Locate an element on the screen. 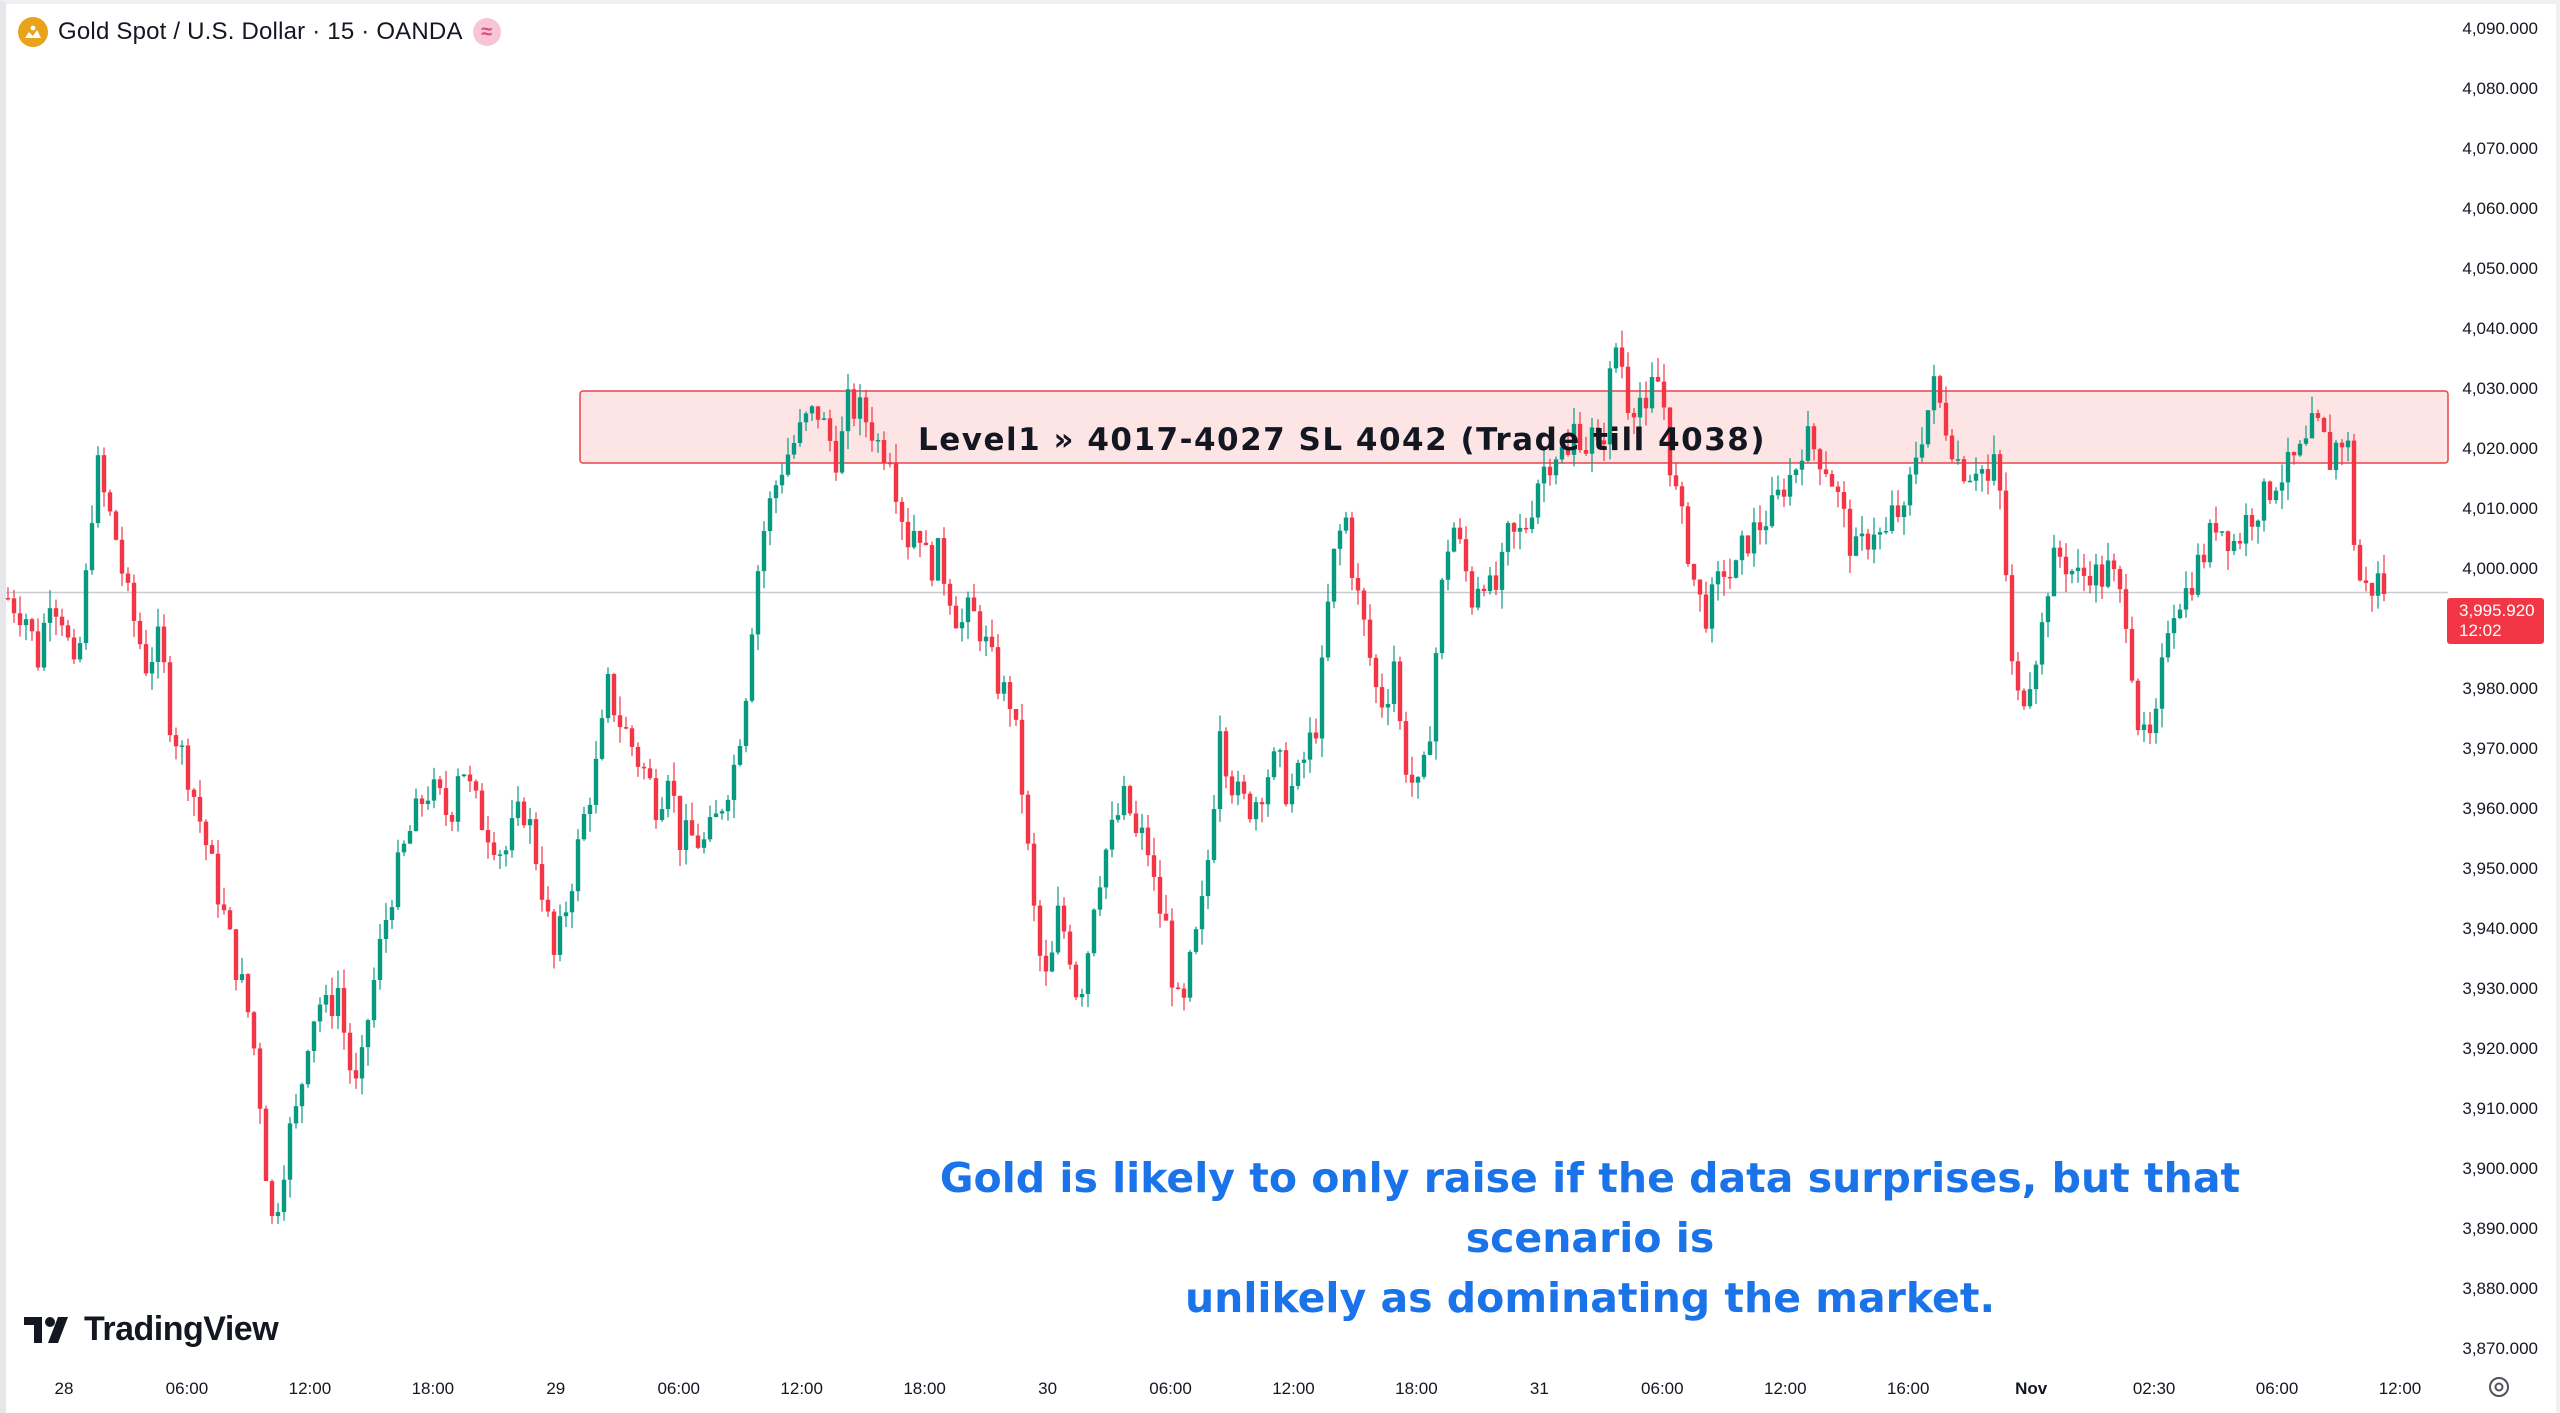  x-tick-label: 06:00 is located at coordinates (678, 1388).